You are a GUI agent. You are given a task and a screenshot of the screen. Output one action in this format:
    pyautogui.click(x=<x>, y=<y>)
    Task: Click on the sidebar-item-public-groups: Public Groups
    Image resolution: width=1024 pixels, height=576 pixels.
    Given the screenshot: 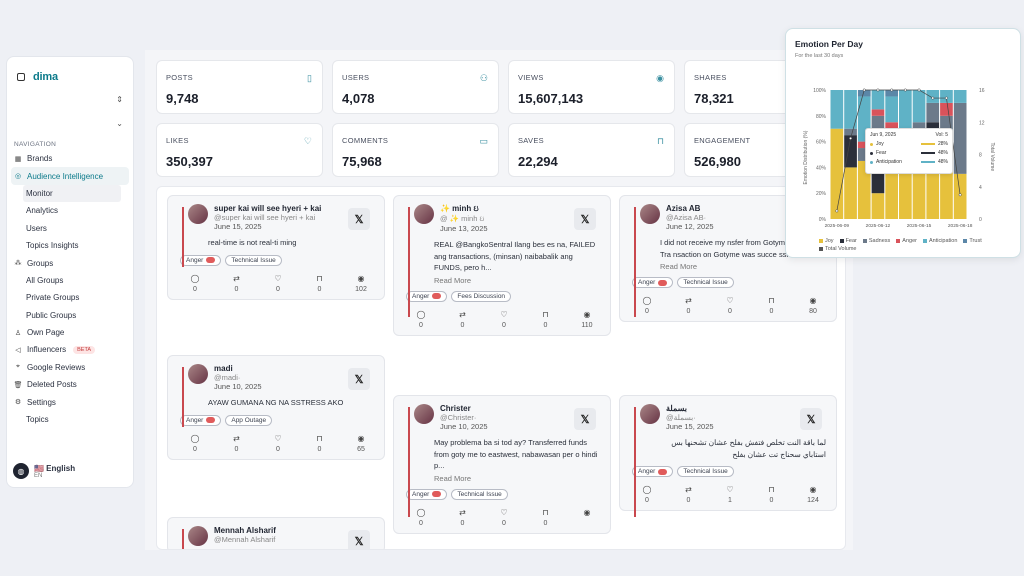 What is the action you would take?
    pyautogui.click(x=70, y=315)
    